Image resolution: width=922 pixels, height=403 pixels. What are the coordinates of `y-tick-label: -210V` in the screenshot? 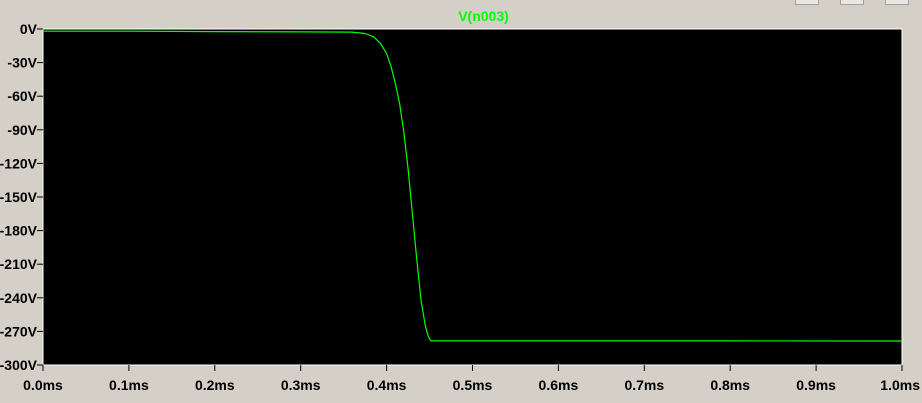 It's located at (19, 264).